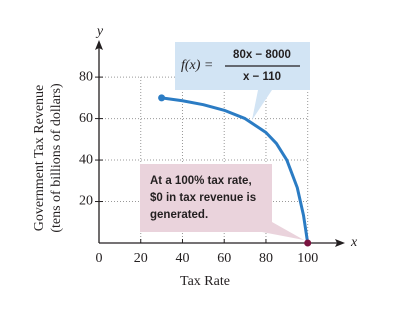  I want to click on end-point, so click(308, 243).